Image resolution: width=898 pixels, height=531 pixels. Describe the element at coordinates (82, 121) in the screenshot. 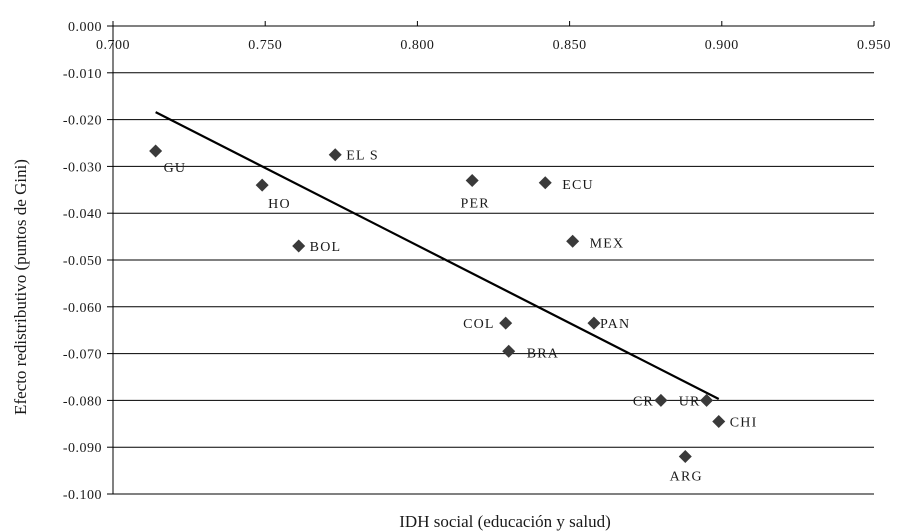

I see `y-tick-label: -0.020` at that location.